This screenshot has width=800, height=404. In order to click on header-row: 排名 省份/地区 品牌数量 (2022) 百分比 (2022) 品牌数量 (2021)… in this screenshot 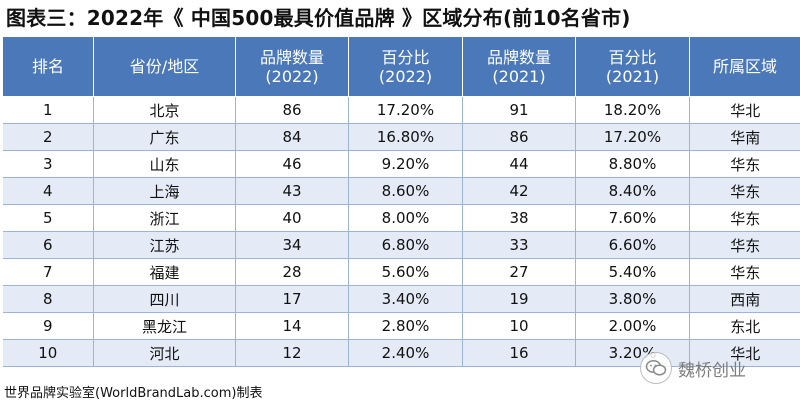, I will do `click(401, 67)`.